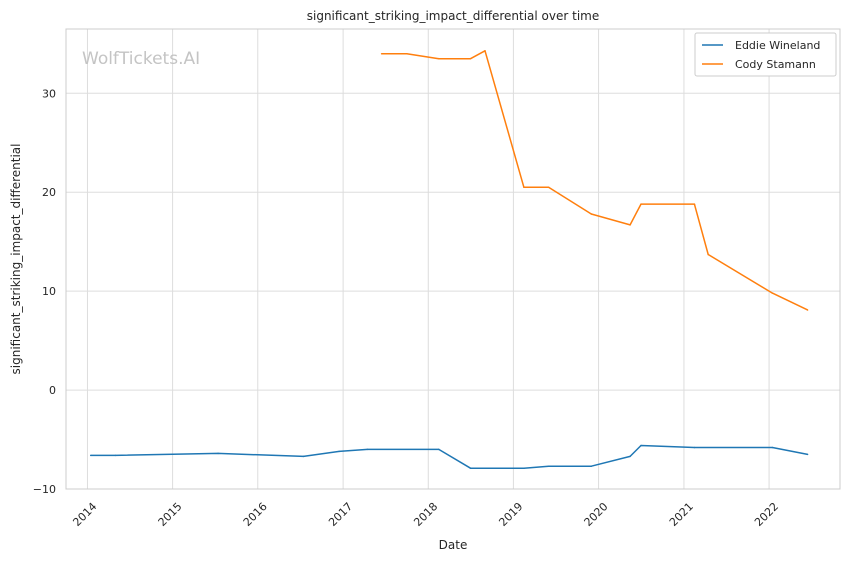  What do you see at coordinates (49, 192) in the screenshot?
I see `y-tick-label: 20` at bounding box center [49, 192].